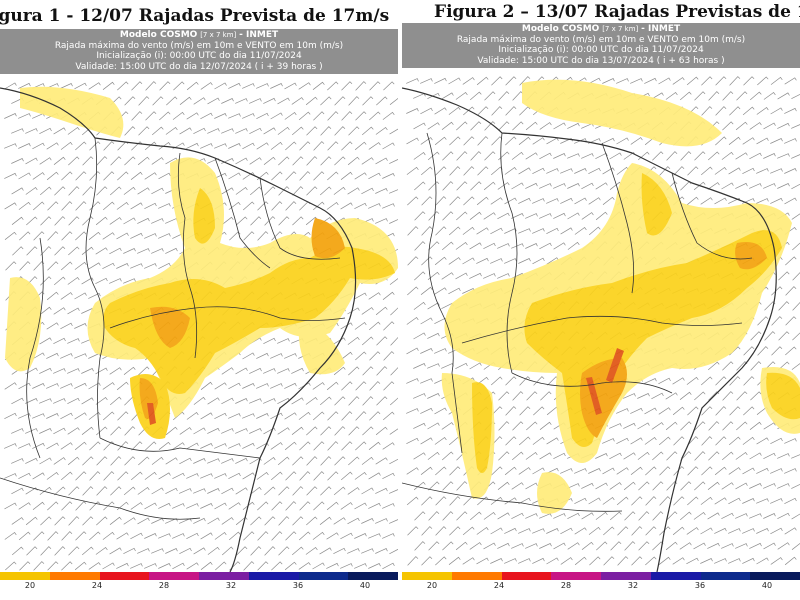 This screenshot has width=800, height=600. I want to click on gust-area-orange, so click(170, 327).